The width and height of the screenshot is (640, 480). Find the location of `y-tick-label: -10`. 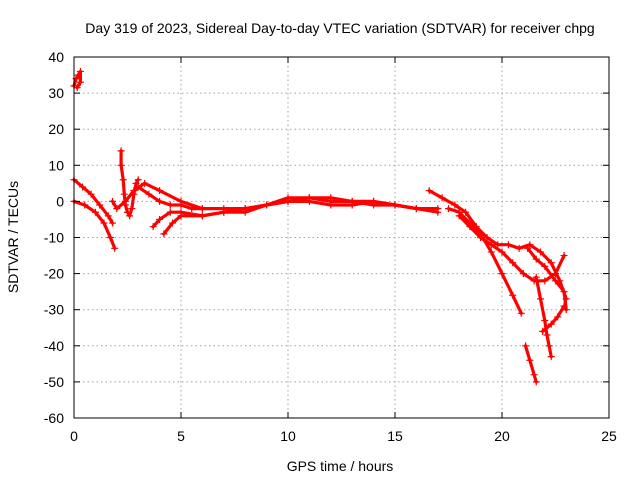

y-tick-label: -10 is located at coordinates (54, 238).